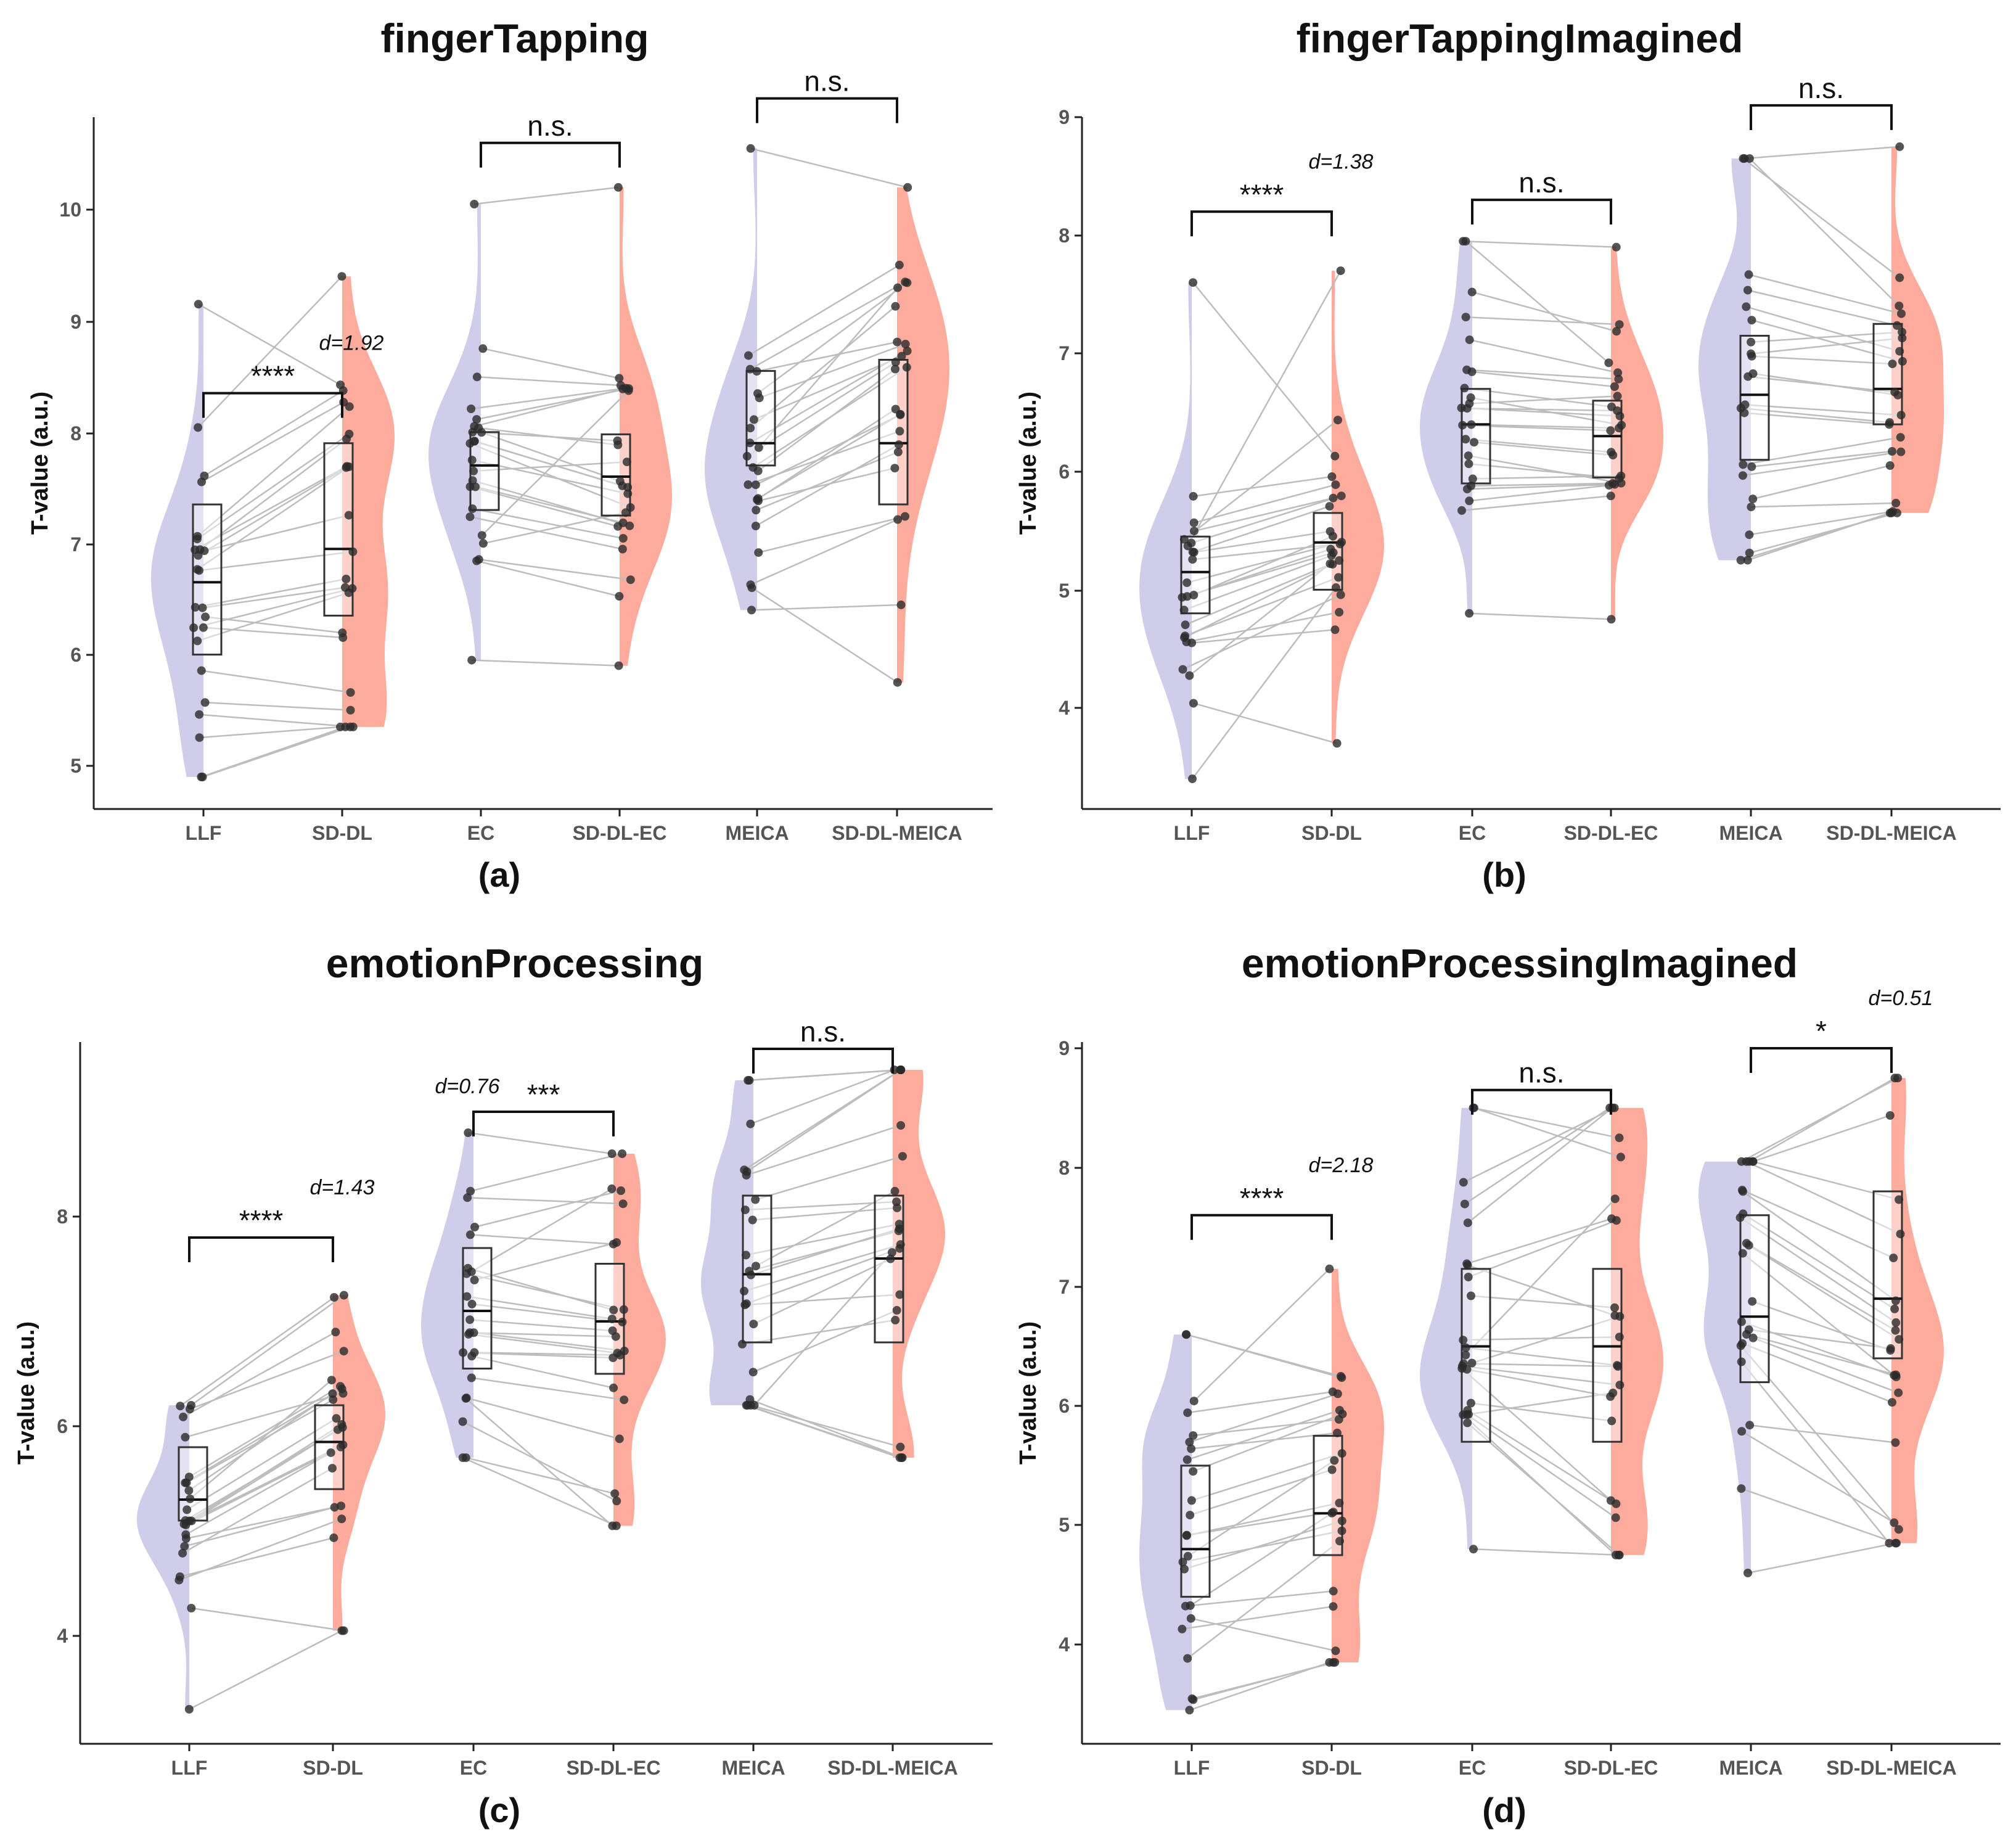 The height and width of the screenshot is (1848, 2016). What do you see at coordinates (1064, 591) in the screenshot?
I see `y-tick-label: 5` at bounding box center [1064, 591].